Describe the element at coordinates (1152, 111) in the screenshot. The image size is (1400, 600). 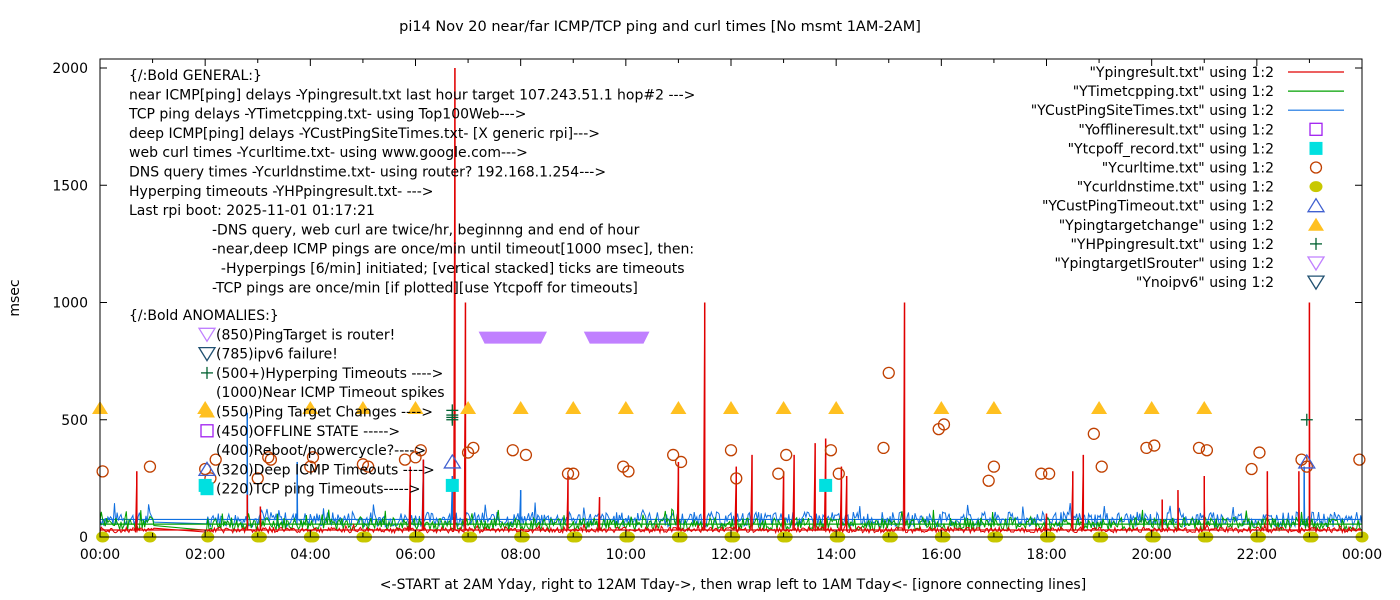
I see `legend-label: "YCustPingSiteTimes.txt" using 1:2` at that location.